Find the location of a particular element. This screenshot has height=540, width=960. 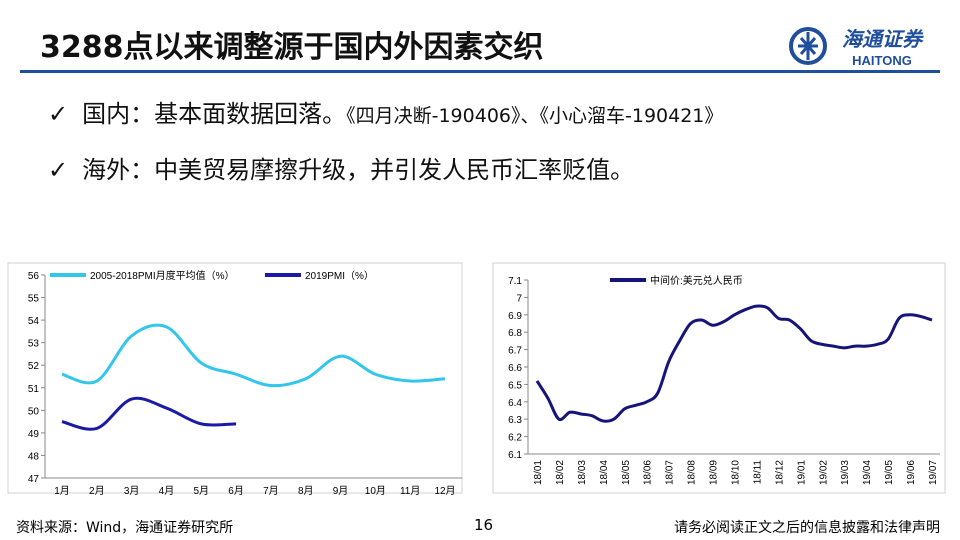

x-tick-label: 19/01 is located at coordinates (801, 472).